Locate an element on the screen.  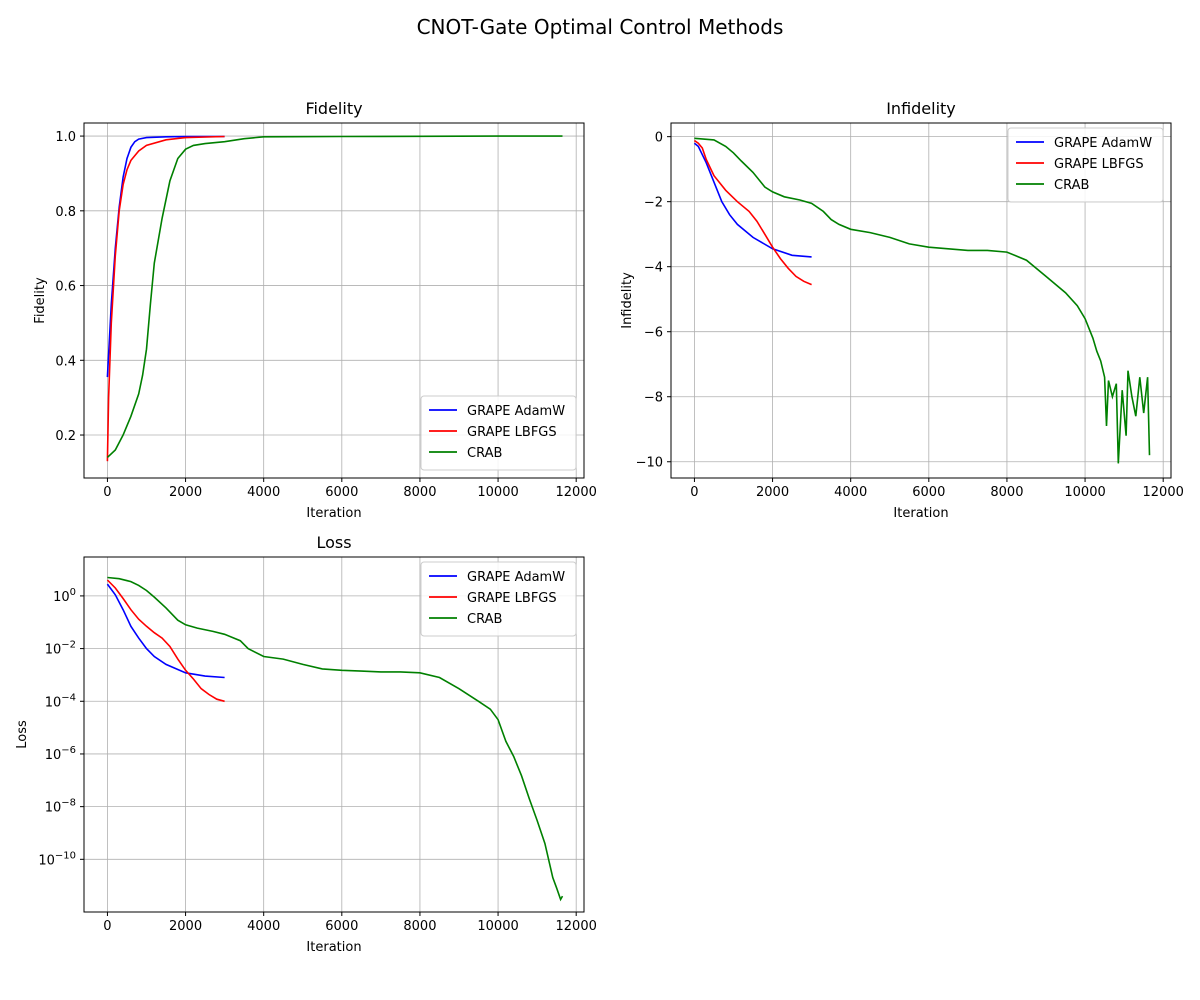
chart-title: Loss is located at coordinates (333, 542).